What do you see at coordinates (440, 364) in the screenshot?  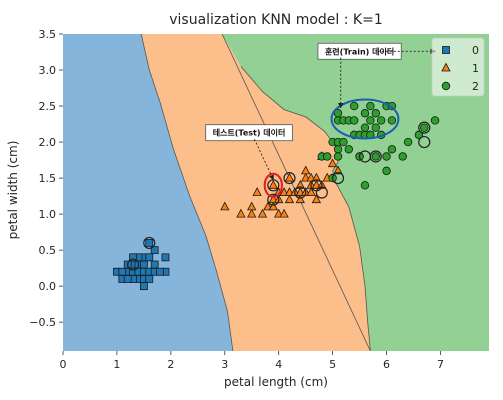 I see `x-tick-label: 7` at bounding box center [440, 364].